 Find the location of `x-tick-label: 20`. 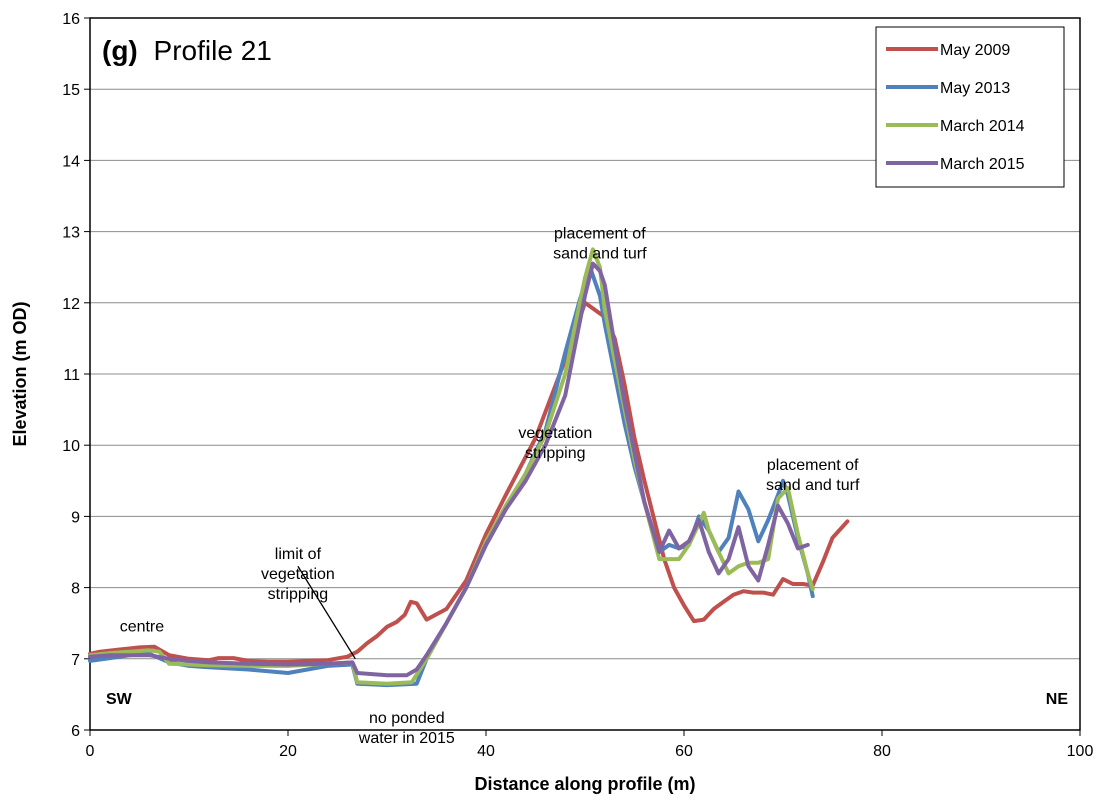

x-tick-label: 20 is located at coordinates (288, 751).